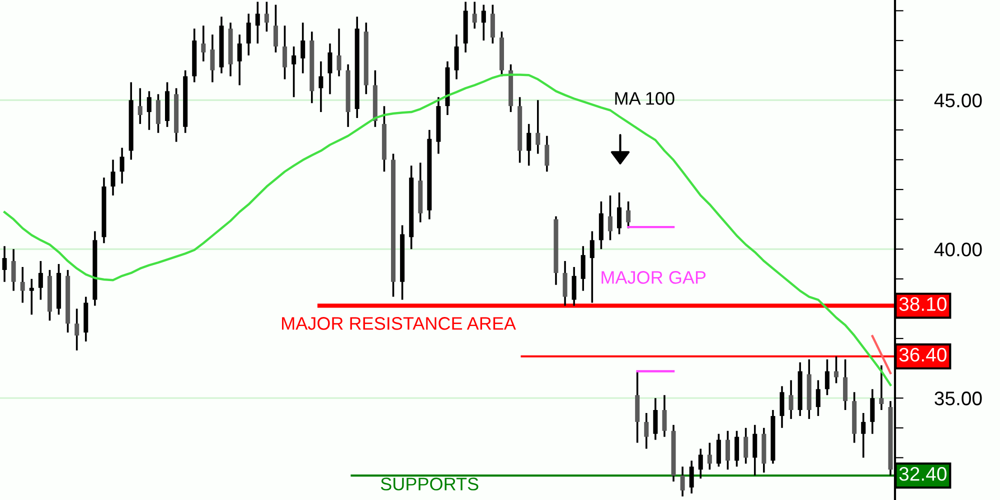 The image size is (1000, 500). What do you see at coordinates (654, 277) in the screenshot?
I see `annotation: MAJOR GAP` at bounding box center [654, 277].